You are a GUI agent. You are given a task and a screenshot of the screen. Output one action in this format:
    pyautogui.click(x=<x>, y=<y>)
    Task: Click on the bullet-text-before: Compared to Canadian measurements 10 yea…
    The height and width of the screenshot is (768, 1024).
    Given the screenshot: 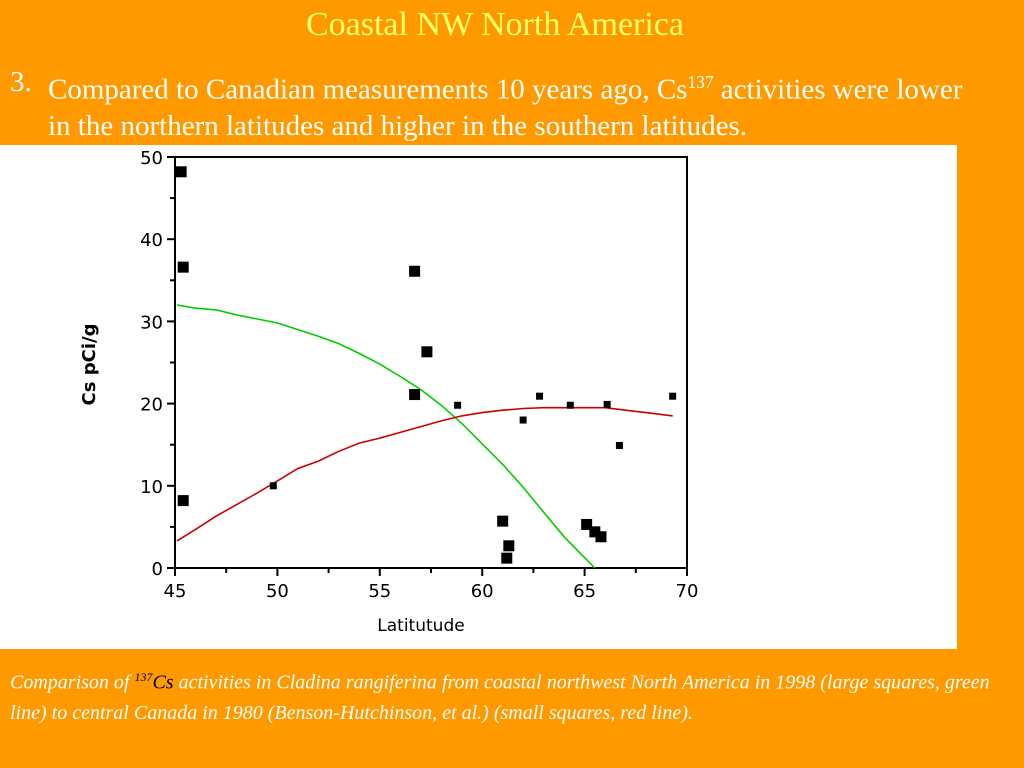 What is the action you would take?
    pyautogui.click(x=368, y=89)
    